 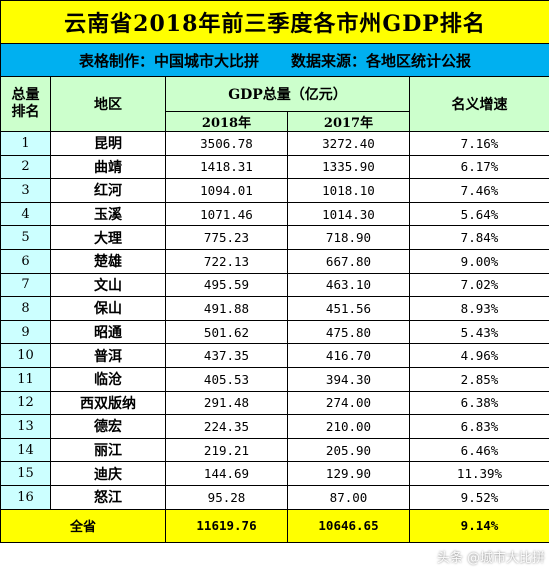 I want to click on gdp-2018-cell: 775.23, so click(x=226, y=237).